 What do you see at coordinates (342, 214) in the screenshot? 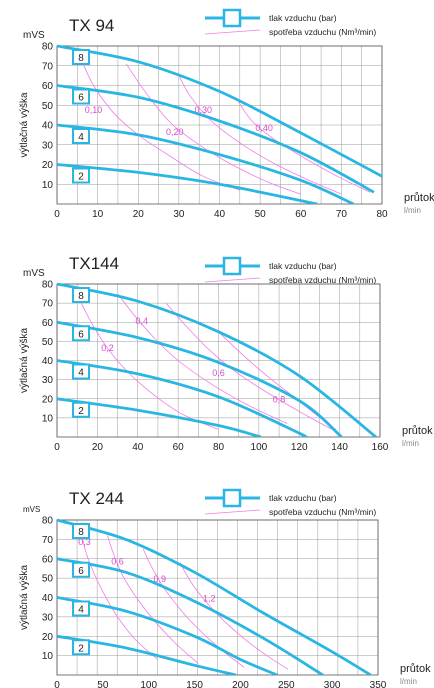
I see `x-tick-label: 70` at bounding box center [342, 214].